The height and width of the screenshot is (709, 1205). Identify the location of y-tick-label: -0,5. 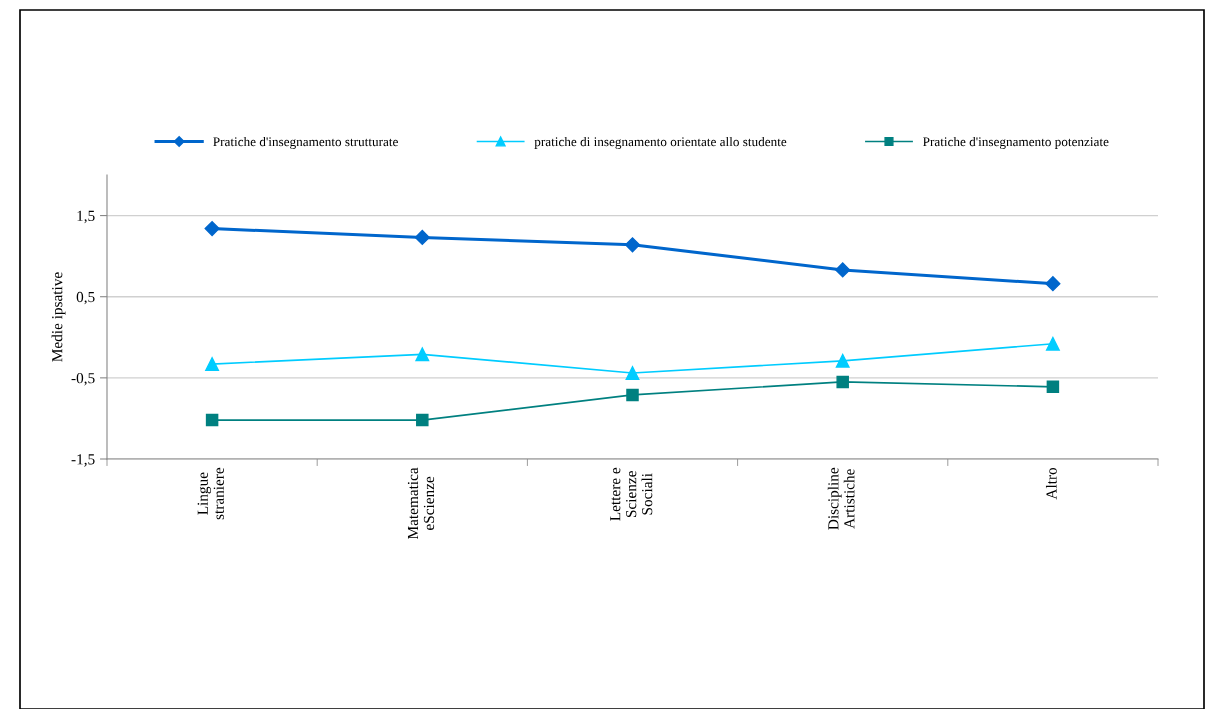
(83, 379).